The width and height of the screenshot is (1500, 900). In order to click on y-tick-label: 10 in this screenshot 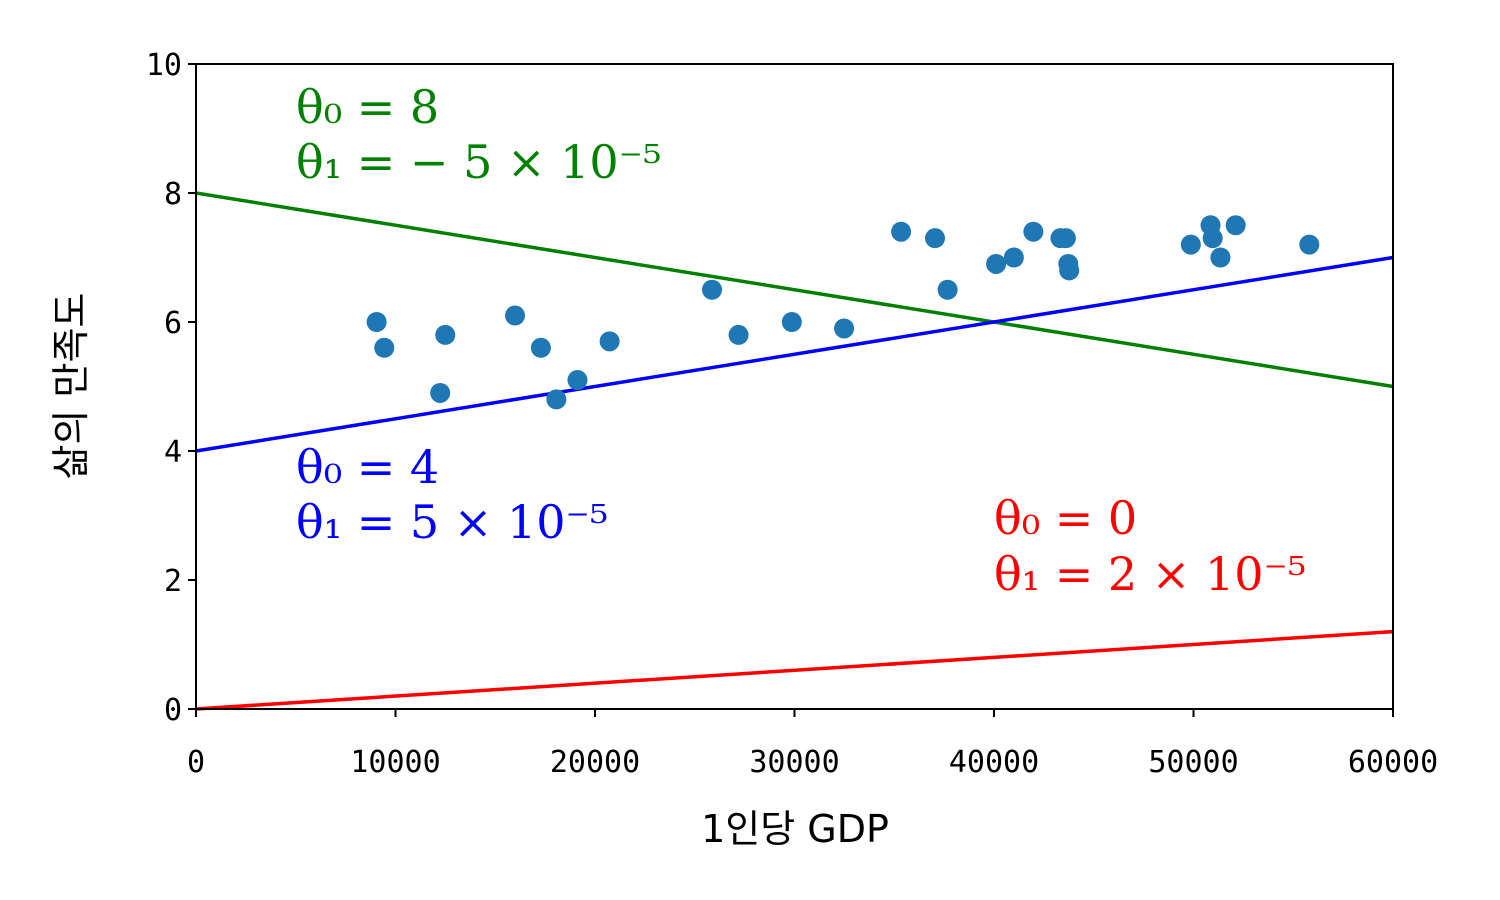, I will do `click(164, 65)`.